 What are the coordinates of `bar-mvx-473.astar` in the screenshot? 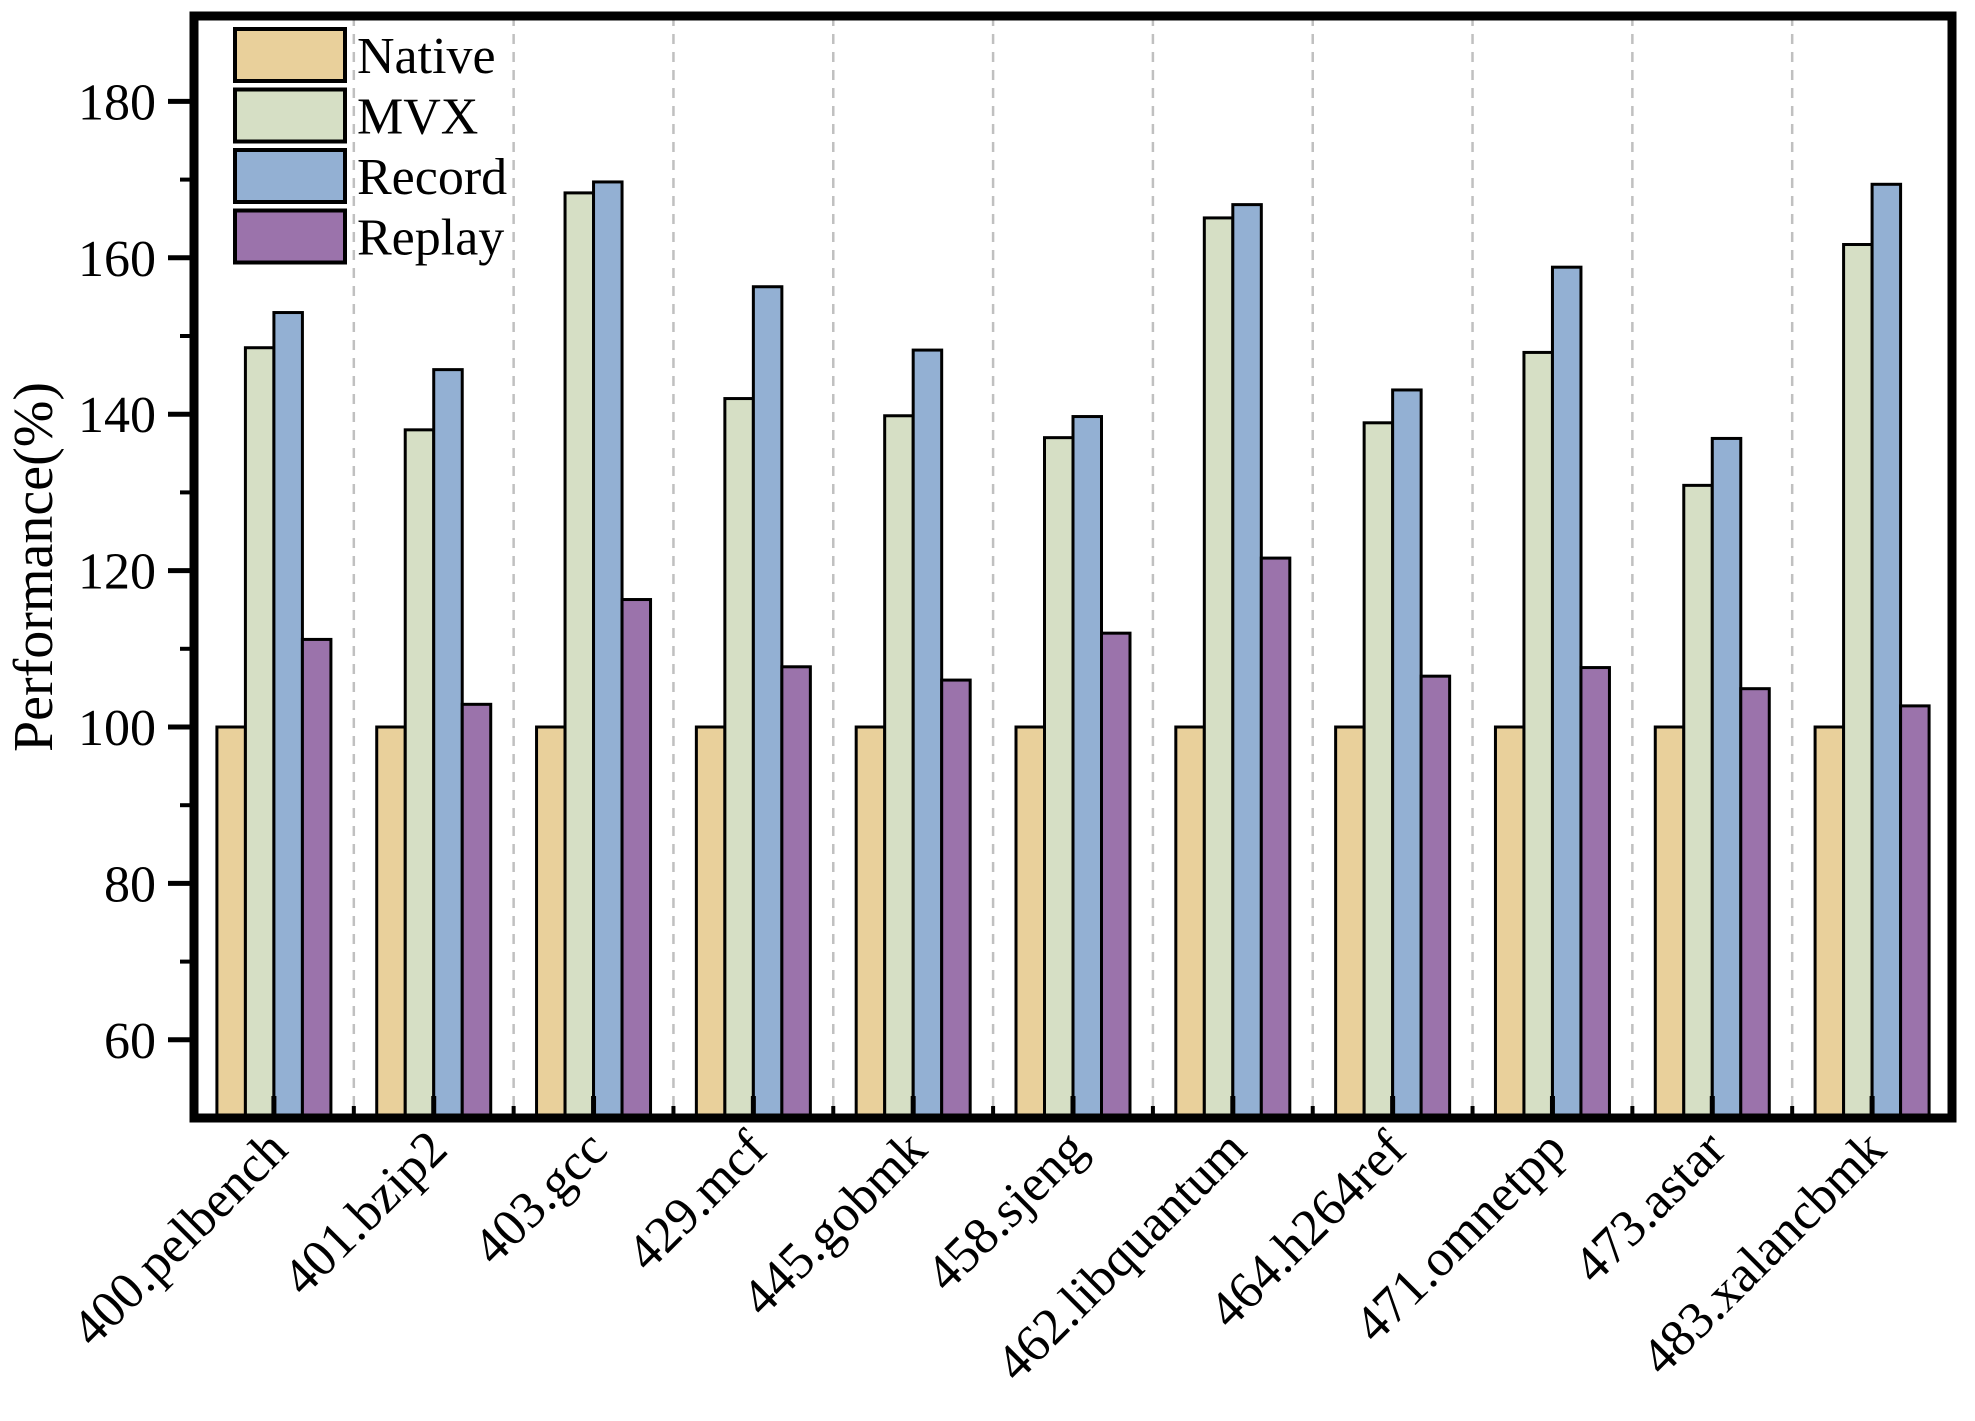 It's located at (1698, 801).